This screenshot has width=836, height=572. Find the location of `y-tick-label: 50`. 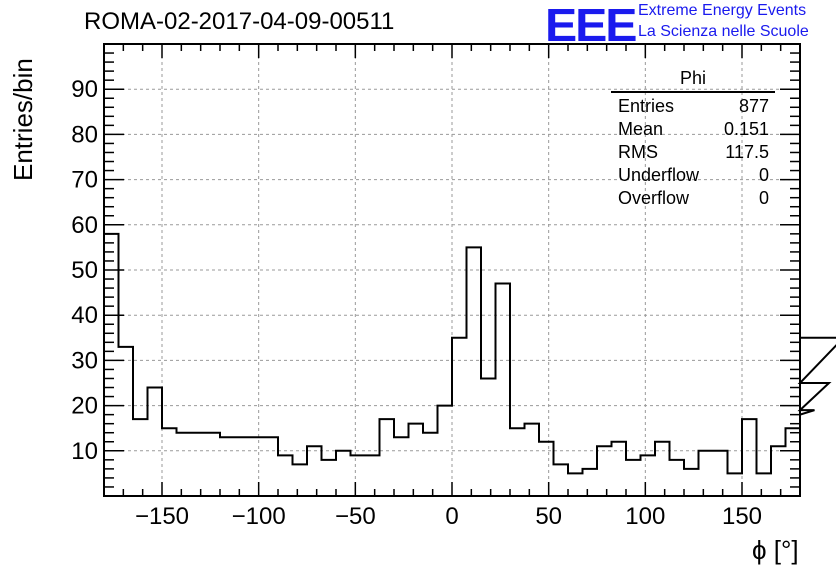

y-tick-label: 50 is located at coordinates (84, 270).